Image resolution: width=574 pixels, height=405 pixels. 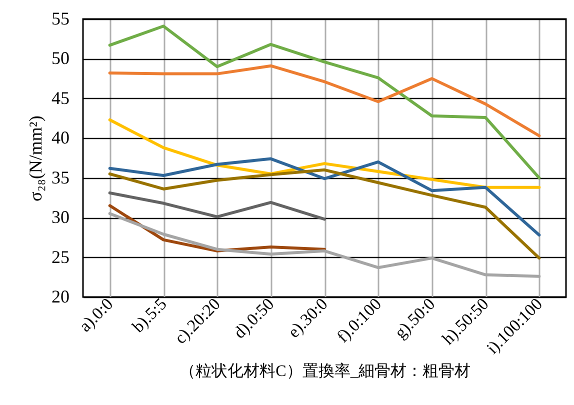 I want to click on y-tick-label: 20, so click(x=61, y=296).